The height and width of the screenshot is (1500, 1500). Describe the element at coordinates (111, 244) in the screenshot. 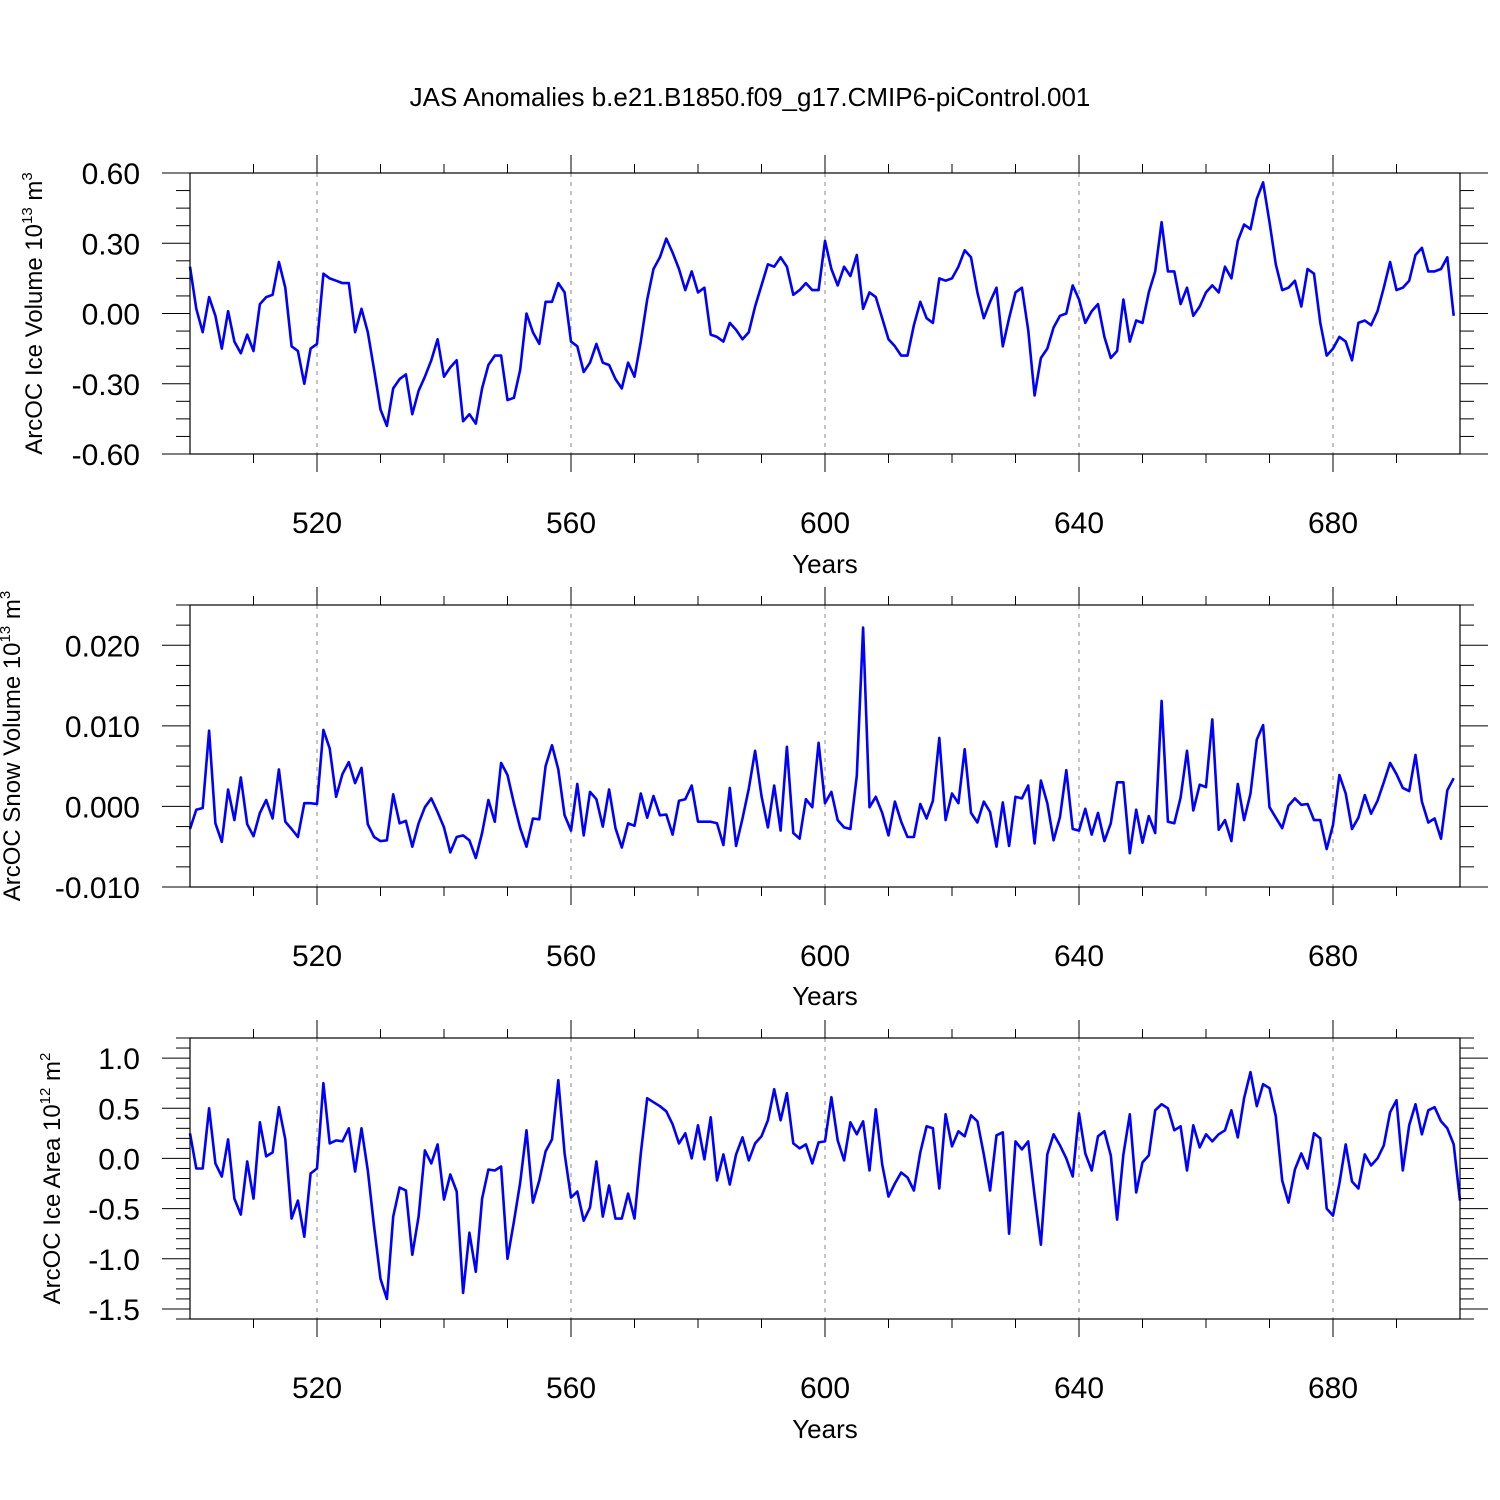

I see `y-tick-label: 0.30` at that location.